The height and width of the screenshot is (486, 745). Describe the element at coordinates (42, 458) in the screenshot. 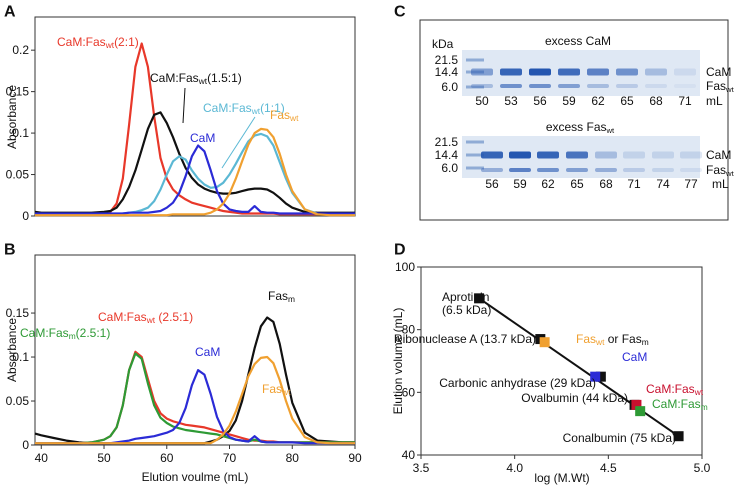

I see `x-tick-label: 40` at that location.